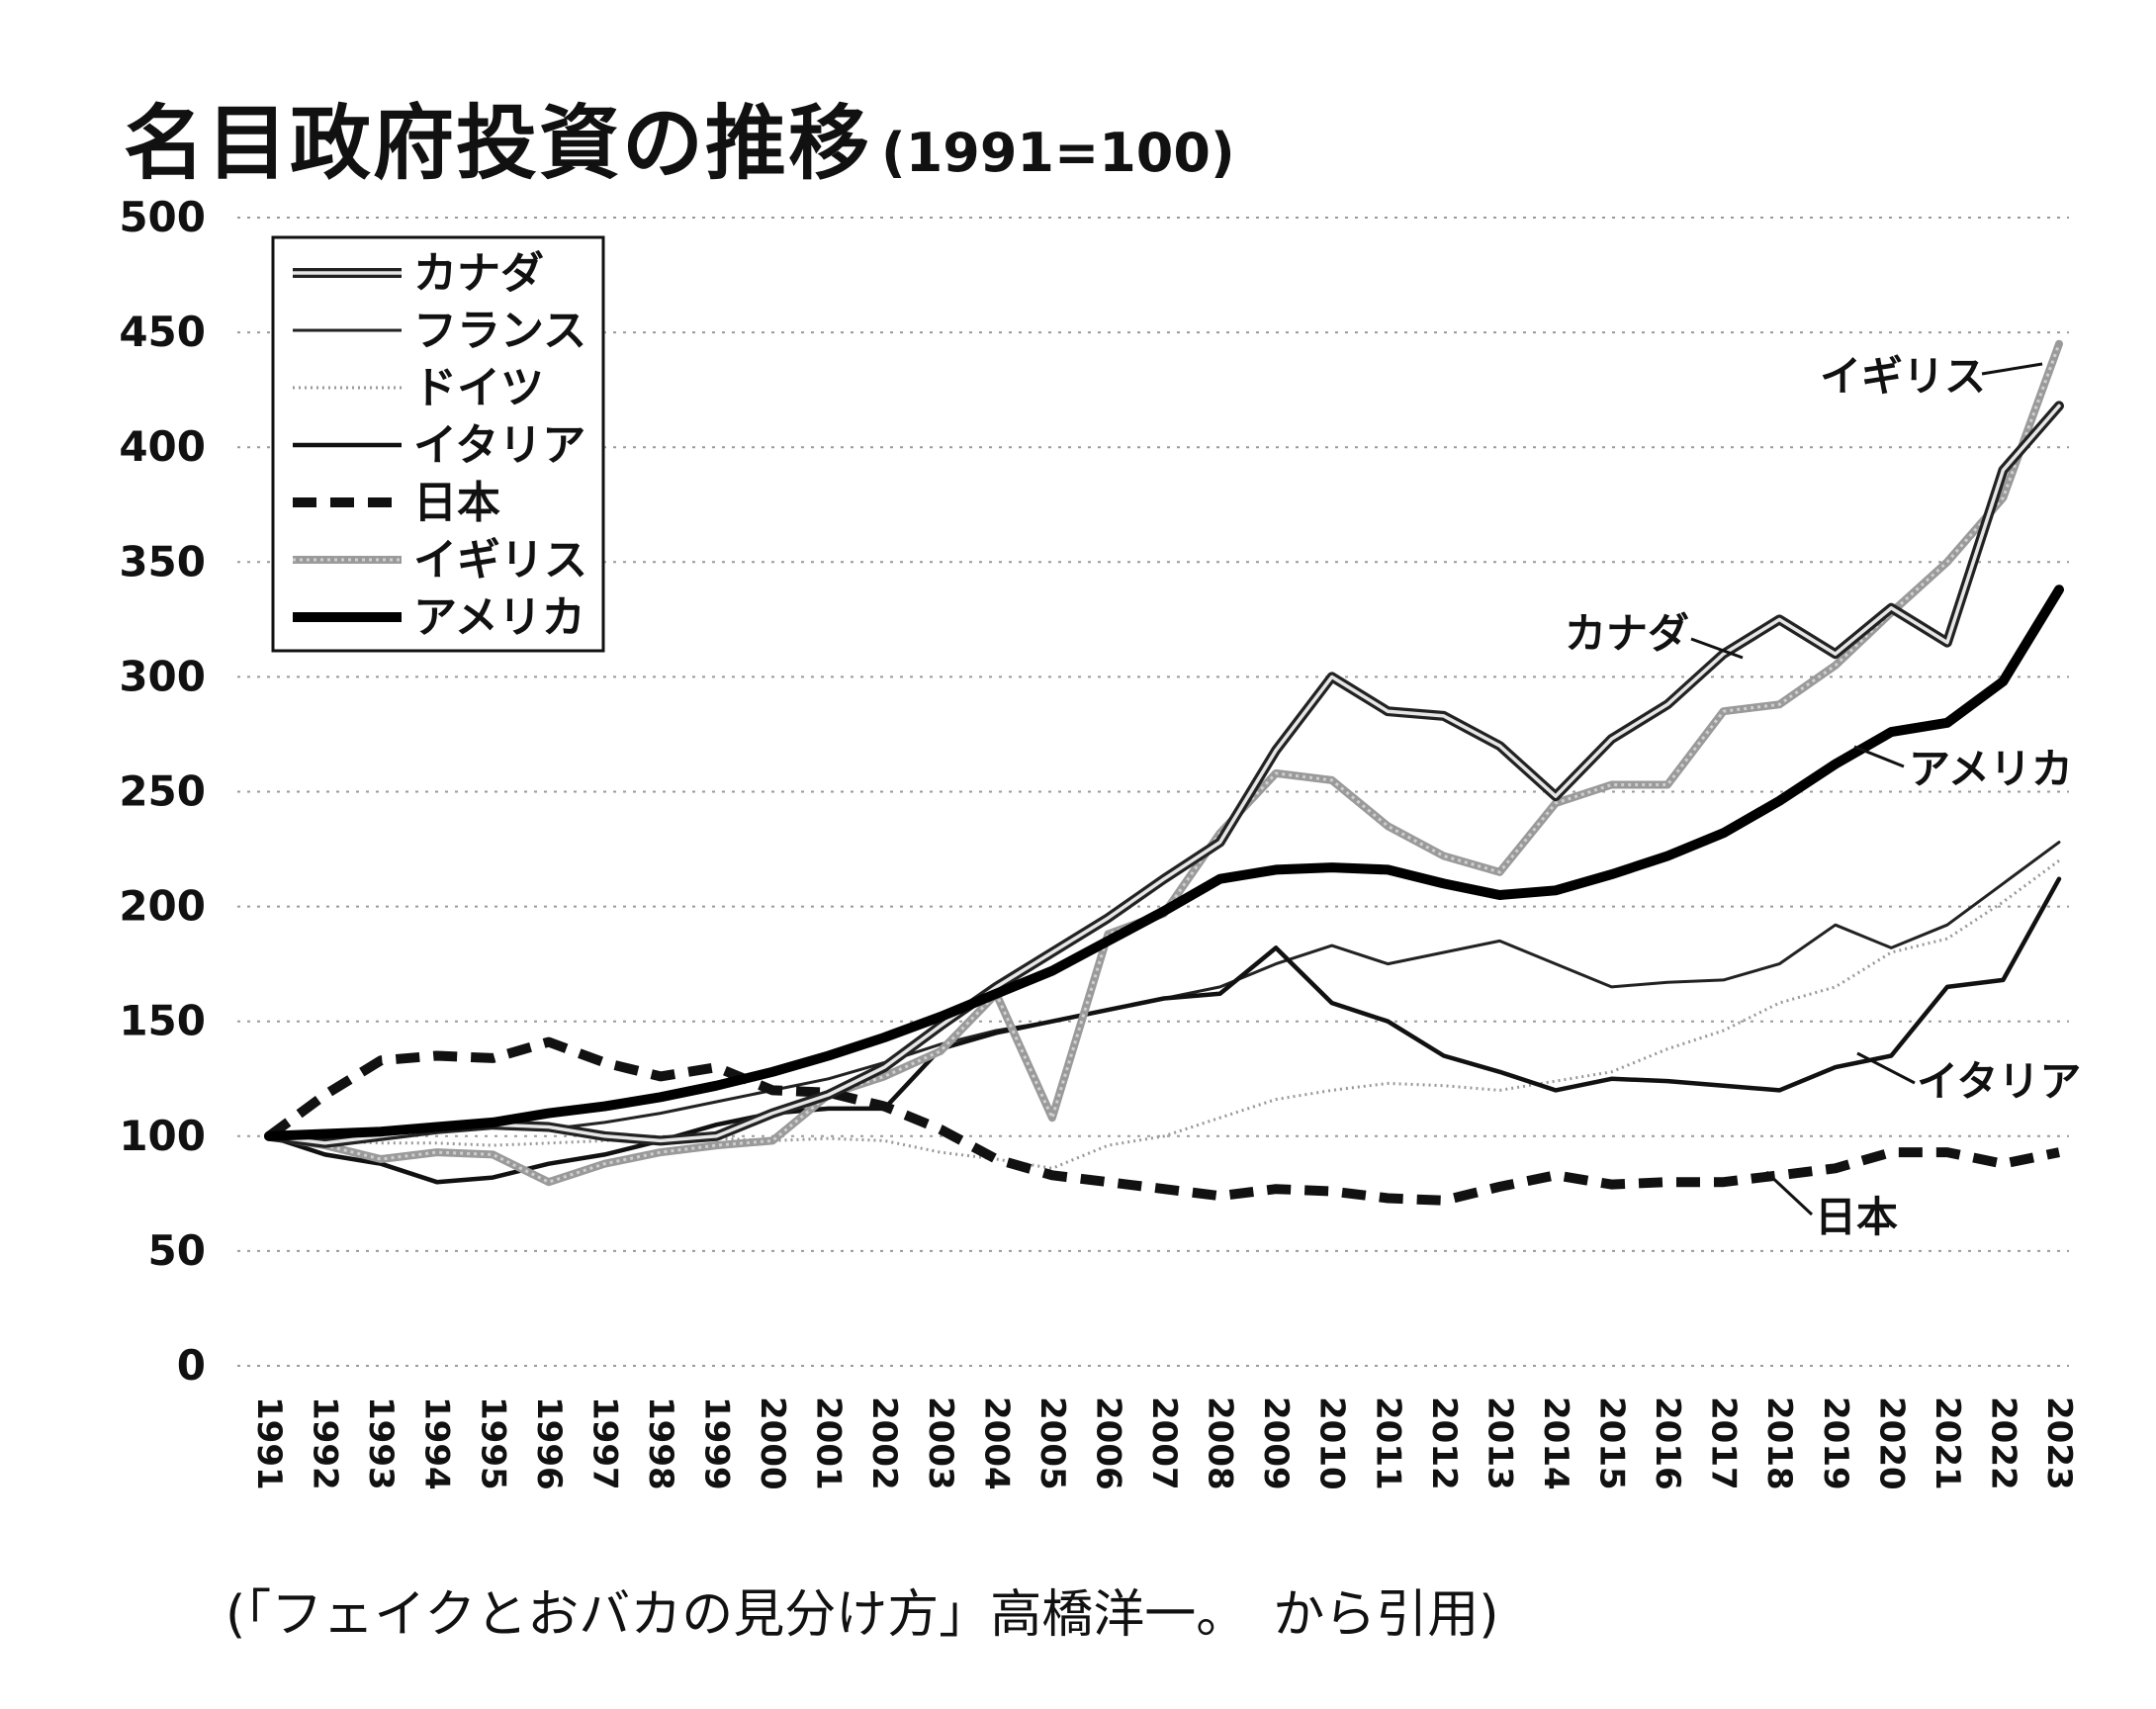  What do you see at coordinates (660, 1443) in the screenshot?
I see `x-tick-label: 1998` at bounding box center [660, 1443].